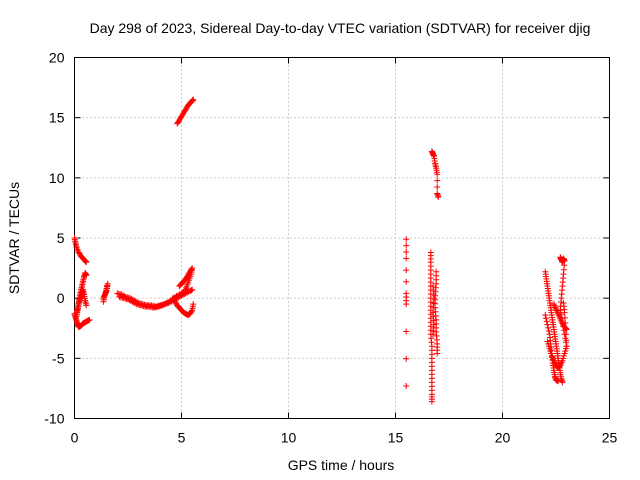  I want to click on series-arc-e2, so click(431, 327).